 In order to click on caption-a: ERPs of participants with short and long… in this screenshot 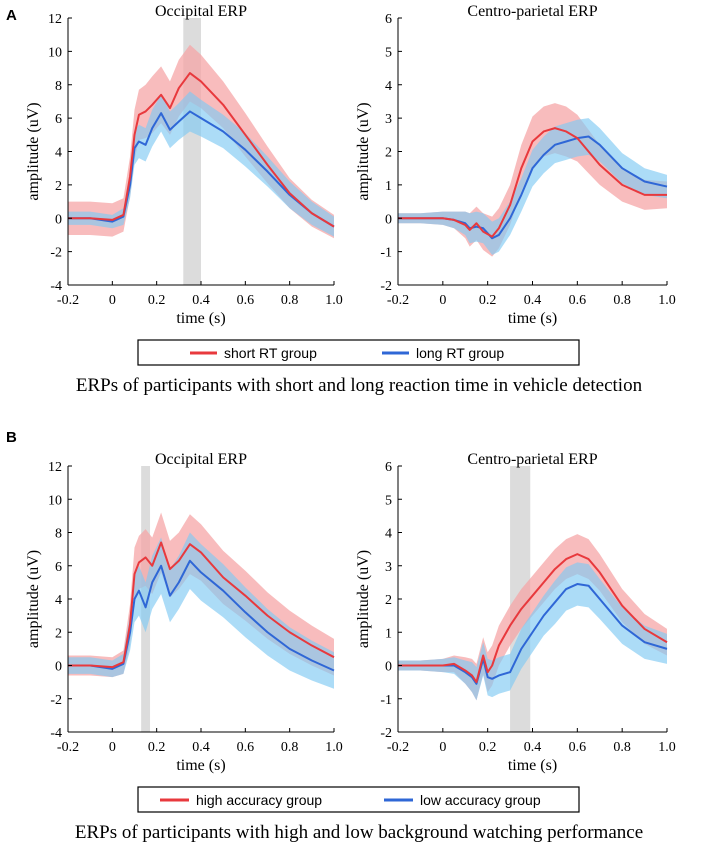, I will do `click(359, 385)`.